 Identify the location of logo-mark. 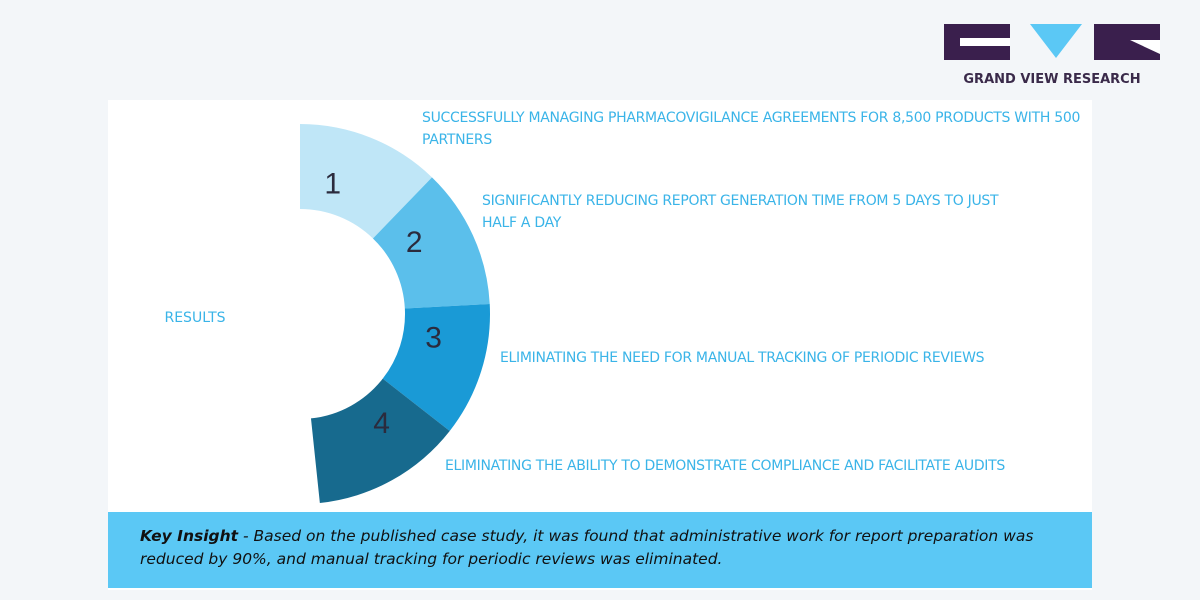
(1052, 42).